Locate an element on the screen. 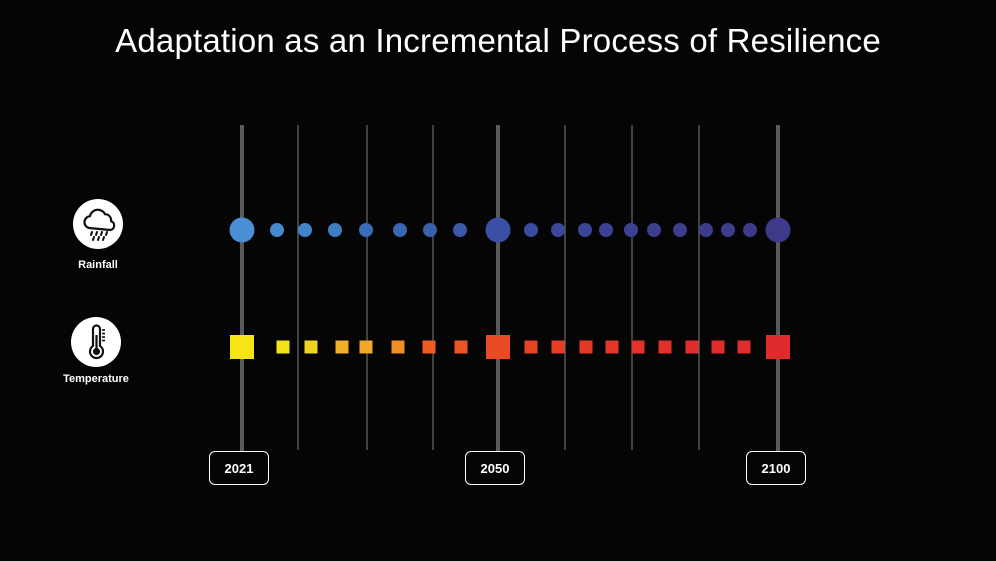 The height and width of the screenshot is (561, 996). temperature-label: Temperature is located at coordinates (96, 379).